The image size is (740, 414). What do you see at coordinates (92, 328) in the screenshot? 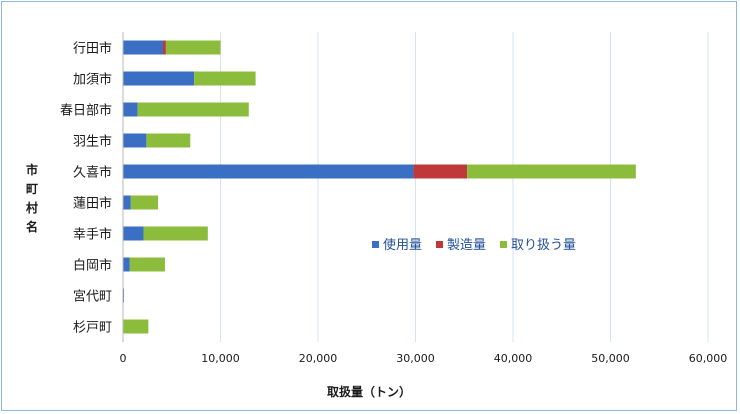
I see `category-label: 杉戸町` at bounding box center [92, 328].